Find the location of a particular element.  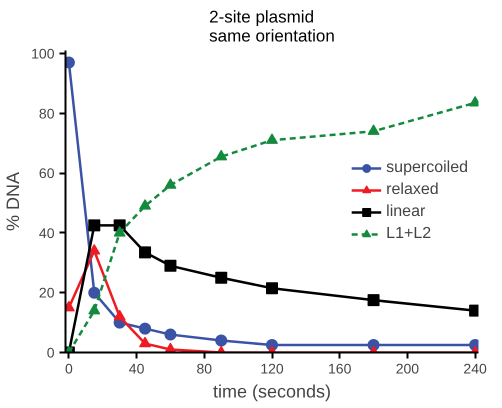

x-tick-label: 40 is located at coordinates (136, 368).